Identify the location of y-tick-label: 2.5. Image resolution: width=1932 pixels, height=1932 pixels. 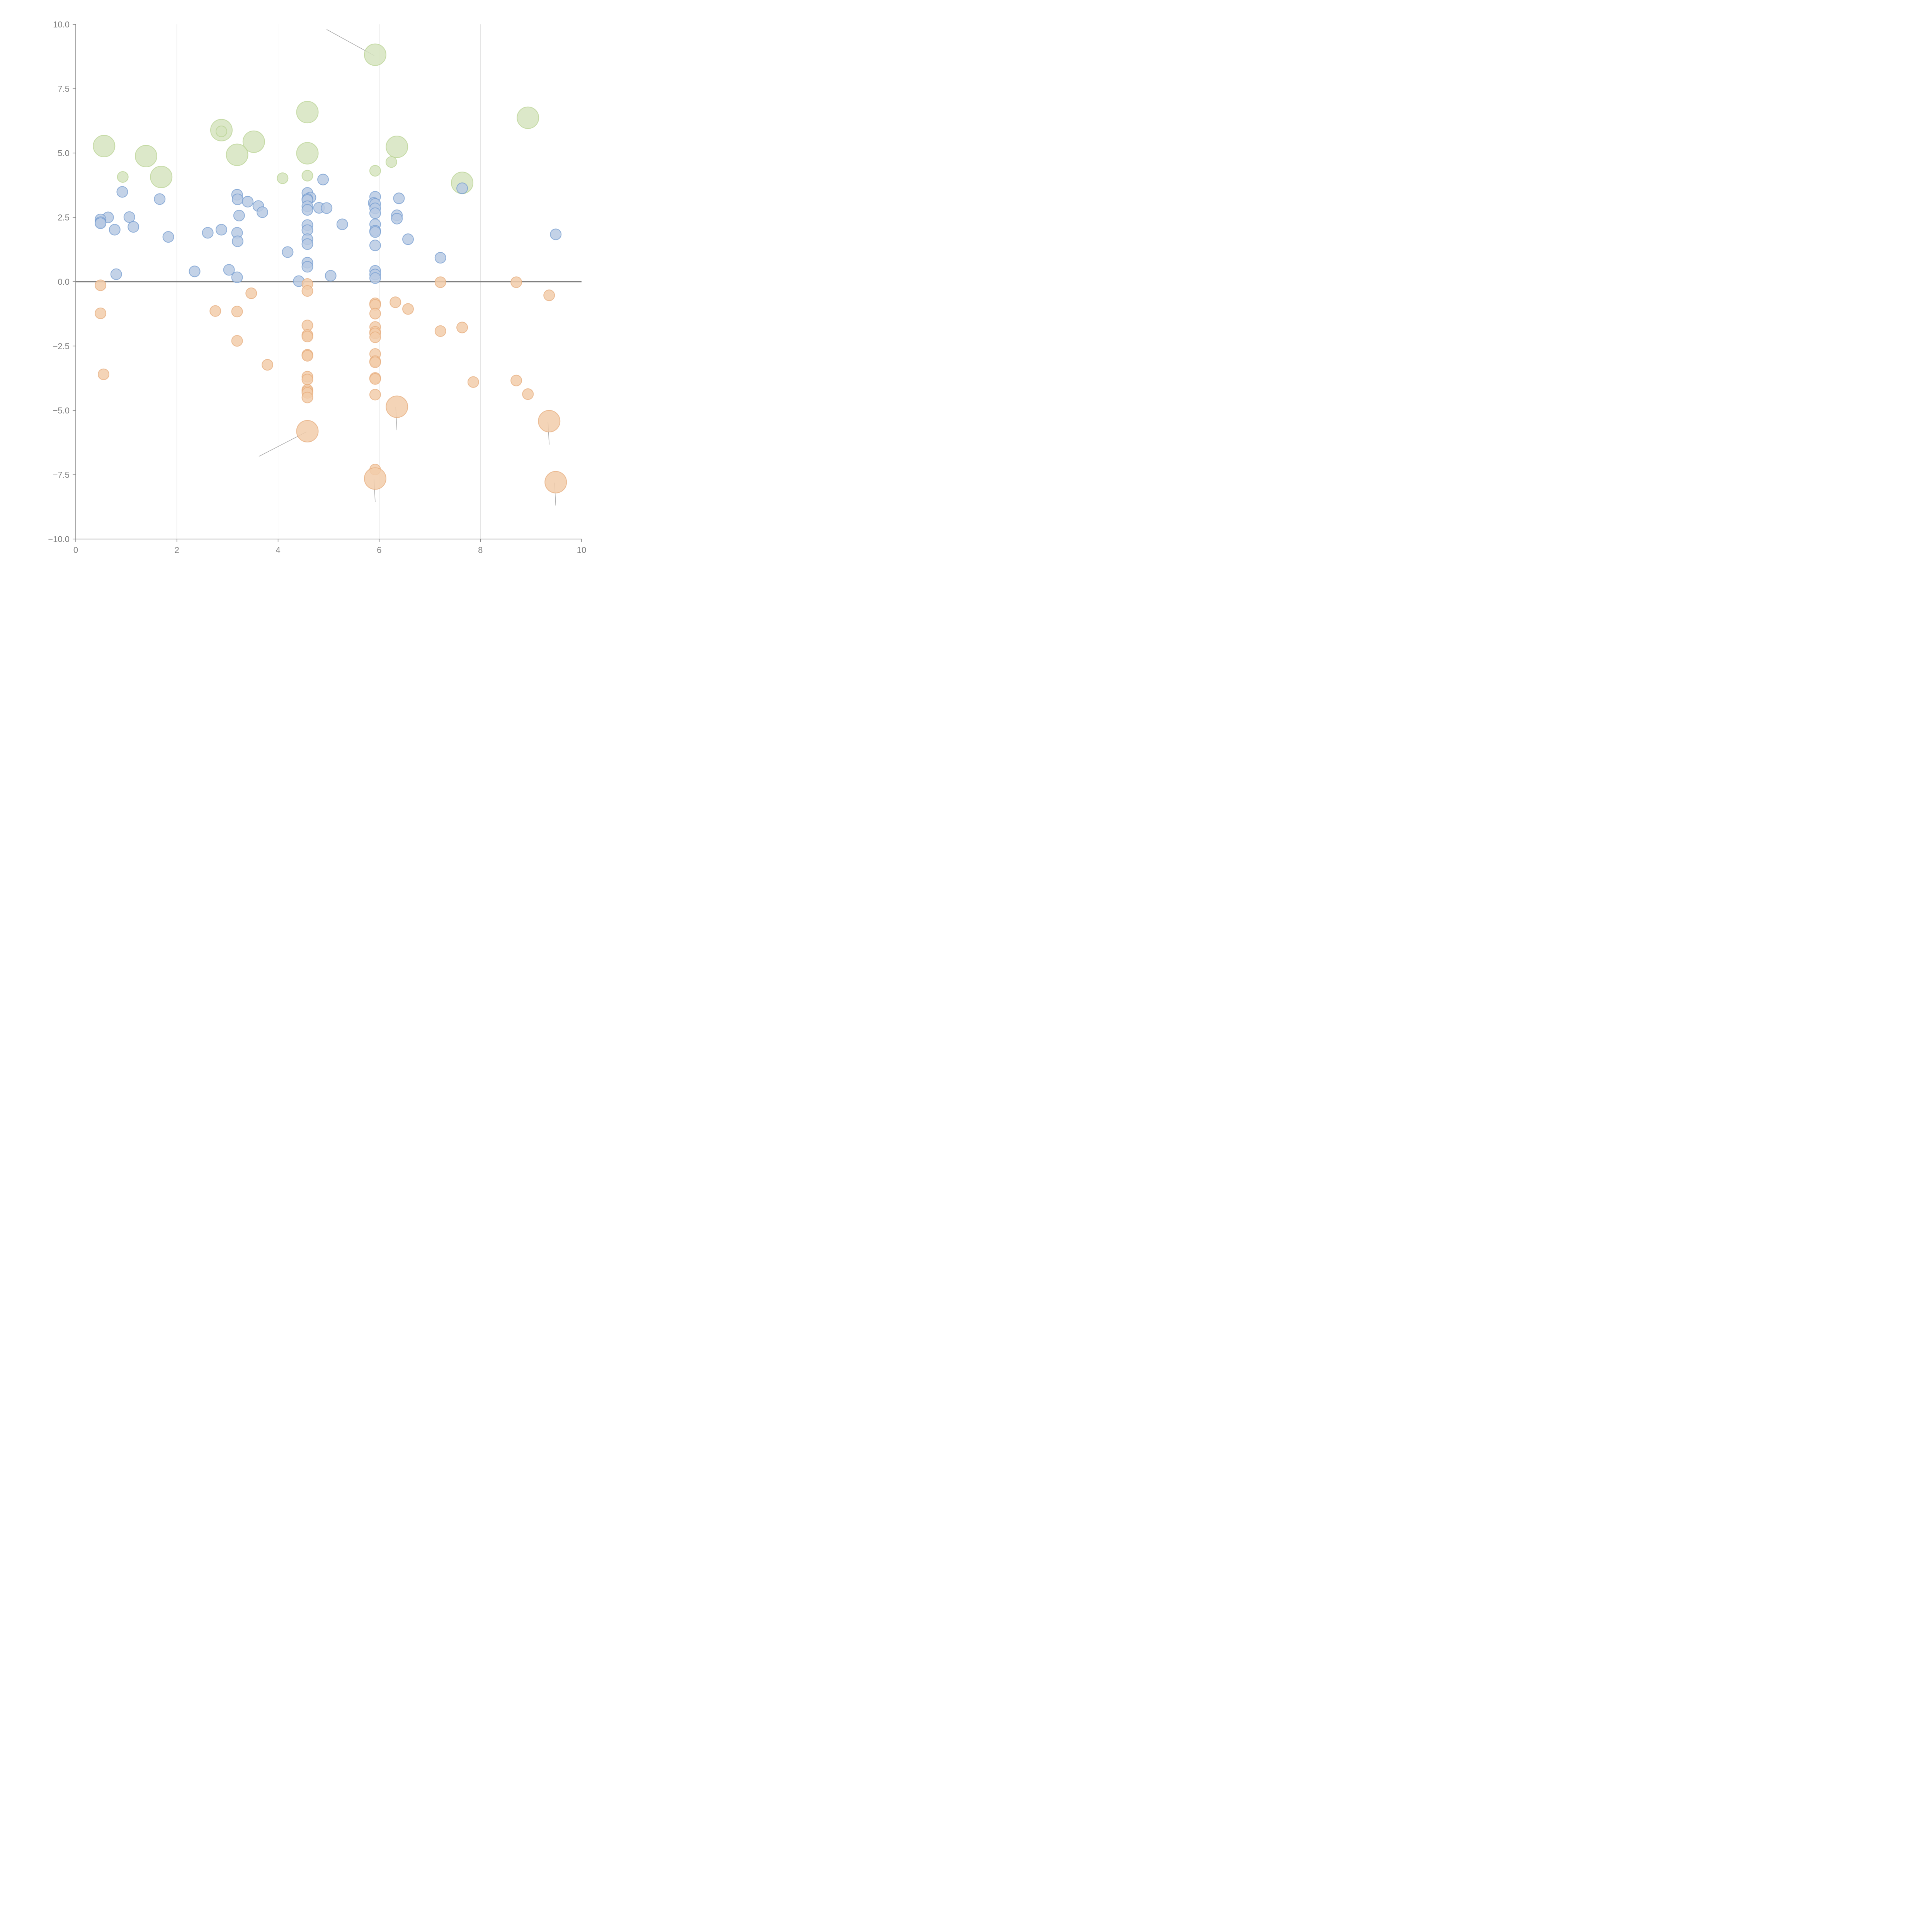
(64, 218).